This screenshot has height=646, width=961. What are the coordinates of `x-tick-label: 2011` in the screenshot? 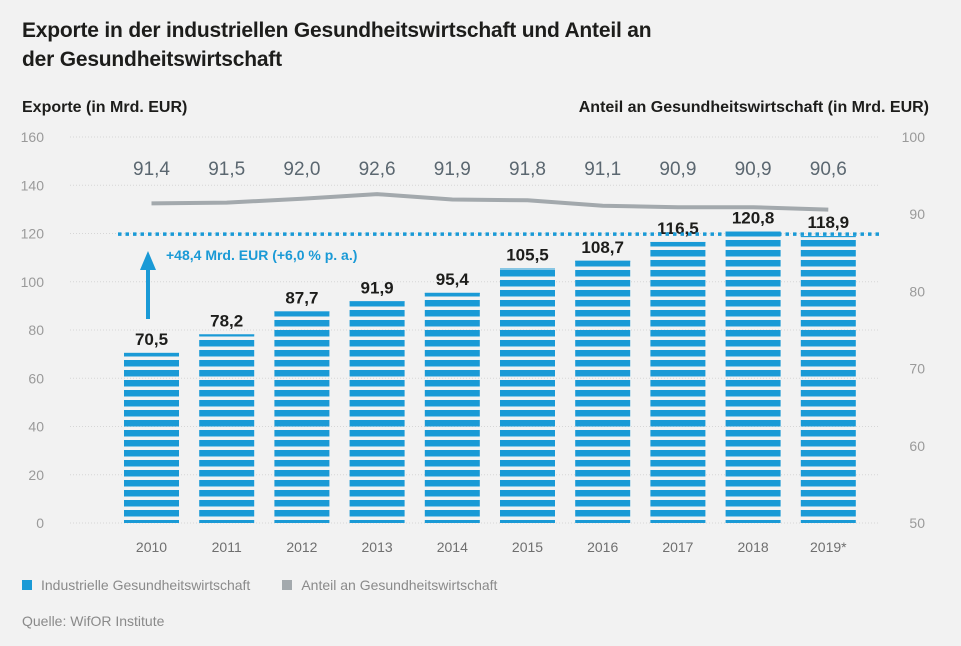 It's located at (227, 547).